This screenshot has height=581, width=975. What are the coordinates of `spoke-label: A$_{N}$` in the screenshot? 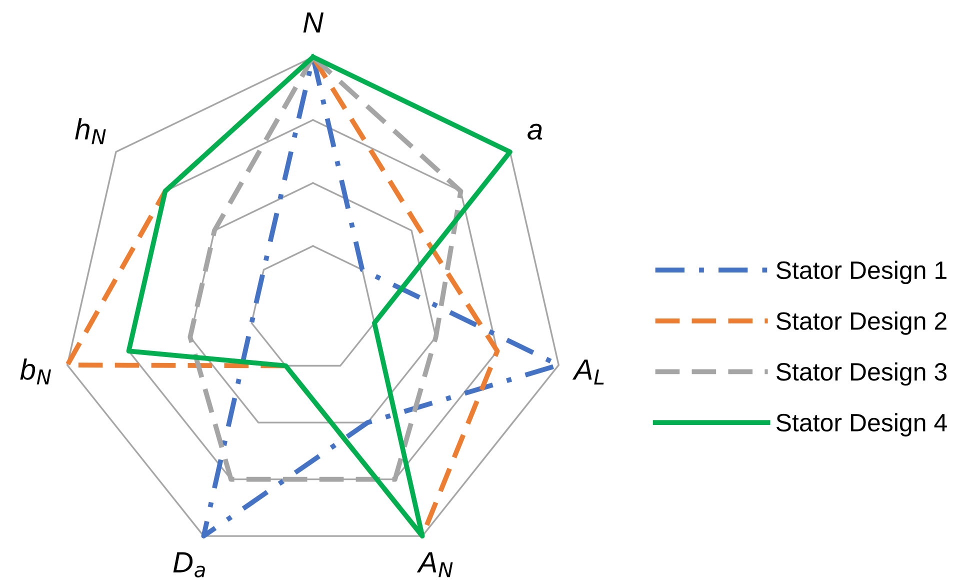 It's located at (434, 565).